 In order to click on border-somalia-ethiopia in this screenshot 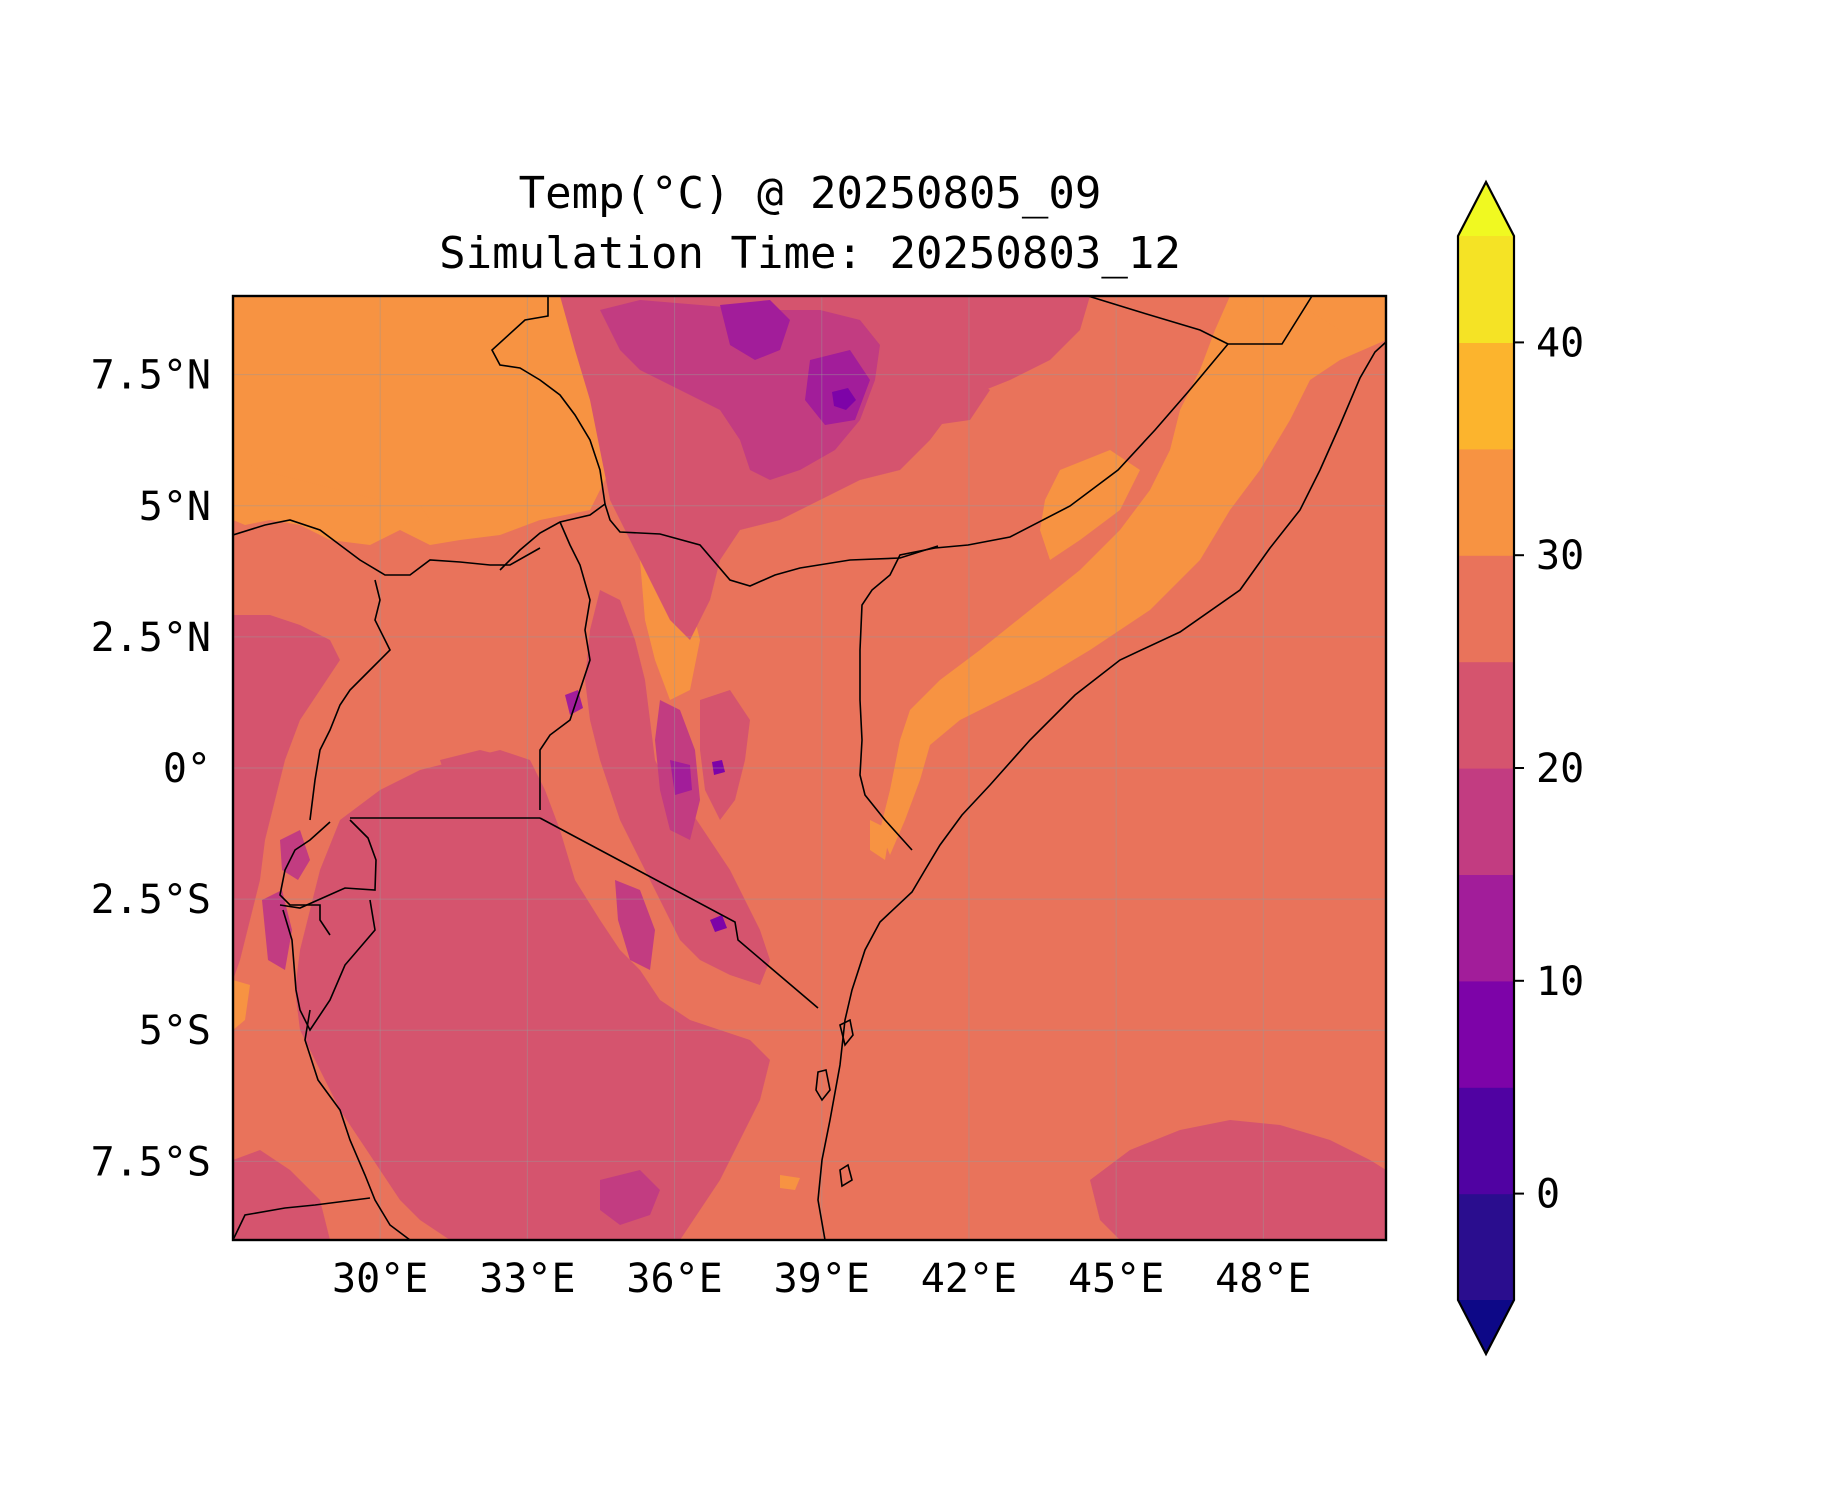, I will do `click(1086, 573)`.